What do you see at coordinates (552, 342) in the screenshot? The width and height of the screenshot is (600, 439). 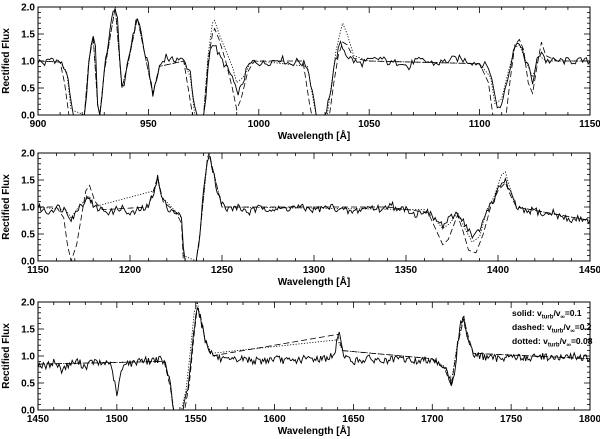 I see `legend-entry: dotted: vturb/v∞=0.08` at bounding box center [552, 342].